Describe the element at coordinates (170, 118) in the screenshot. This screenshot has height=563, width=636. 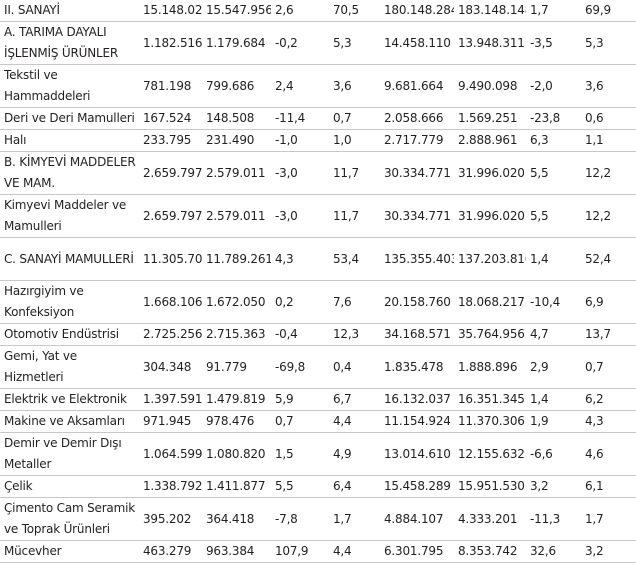
I see `value-cell: 167.524` at that location.